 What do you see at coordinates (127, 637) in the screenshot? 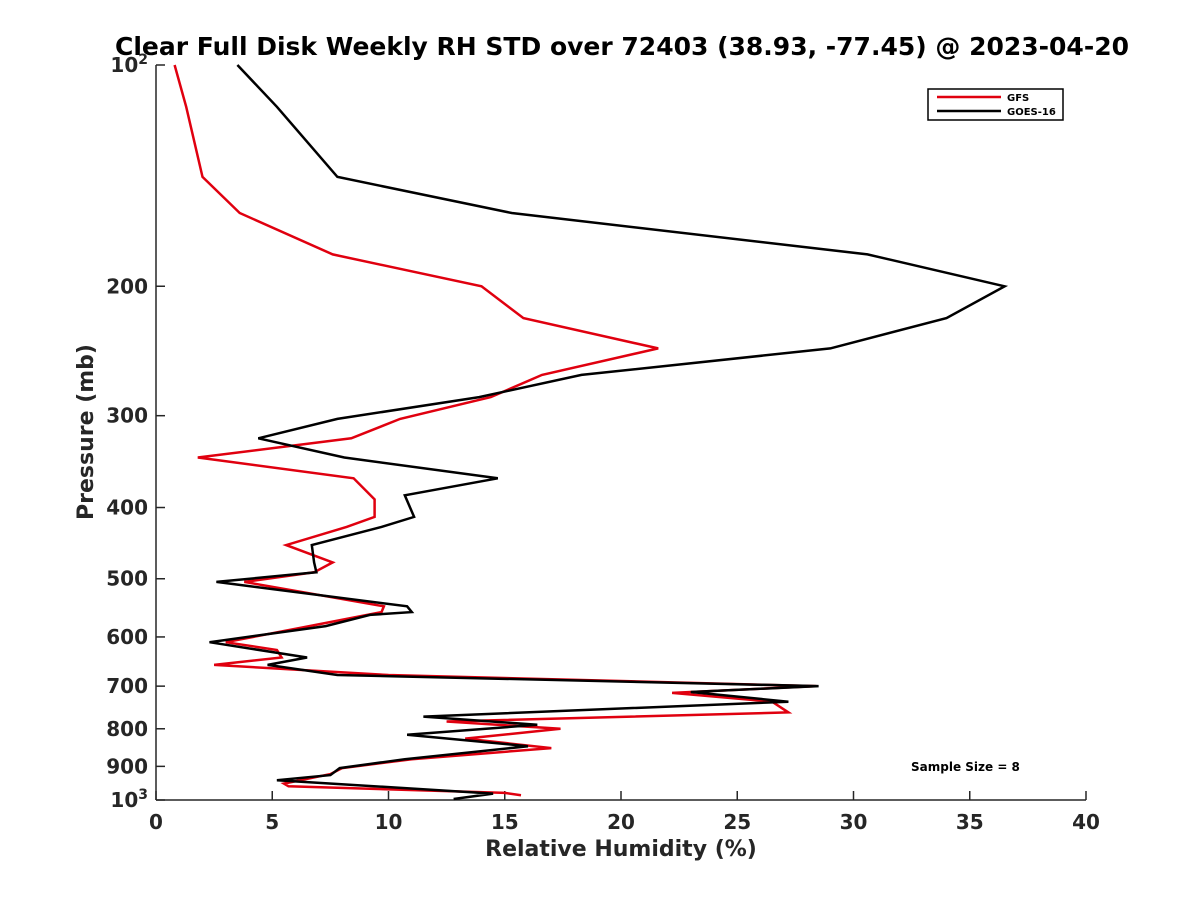
I see `y-tick-label: 600` at bounding box center [127, 637].